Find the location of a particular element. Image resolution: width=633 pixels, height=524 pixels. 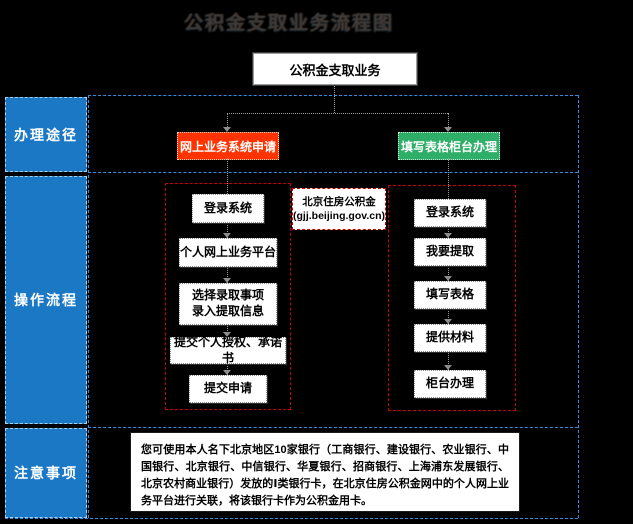

online-step-login: 登录系统 is located at coordinates (228, 208).